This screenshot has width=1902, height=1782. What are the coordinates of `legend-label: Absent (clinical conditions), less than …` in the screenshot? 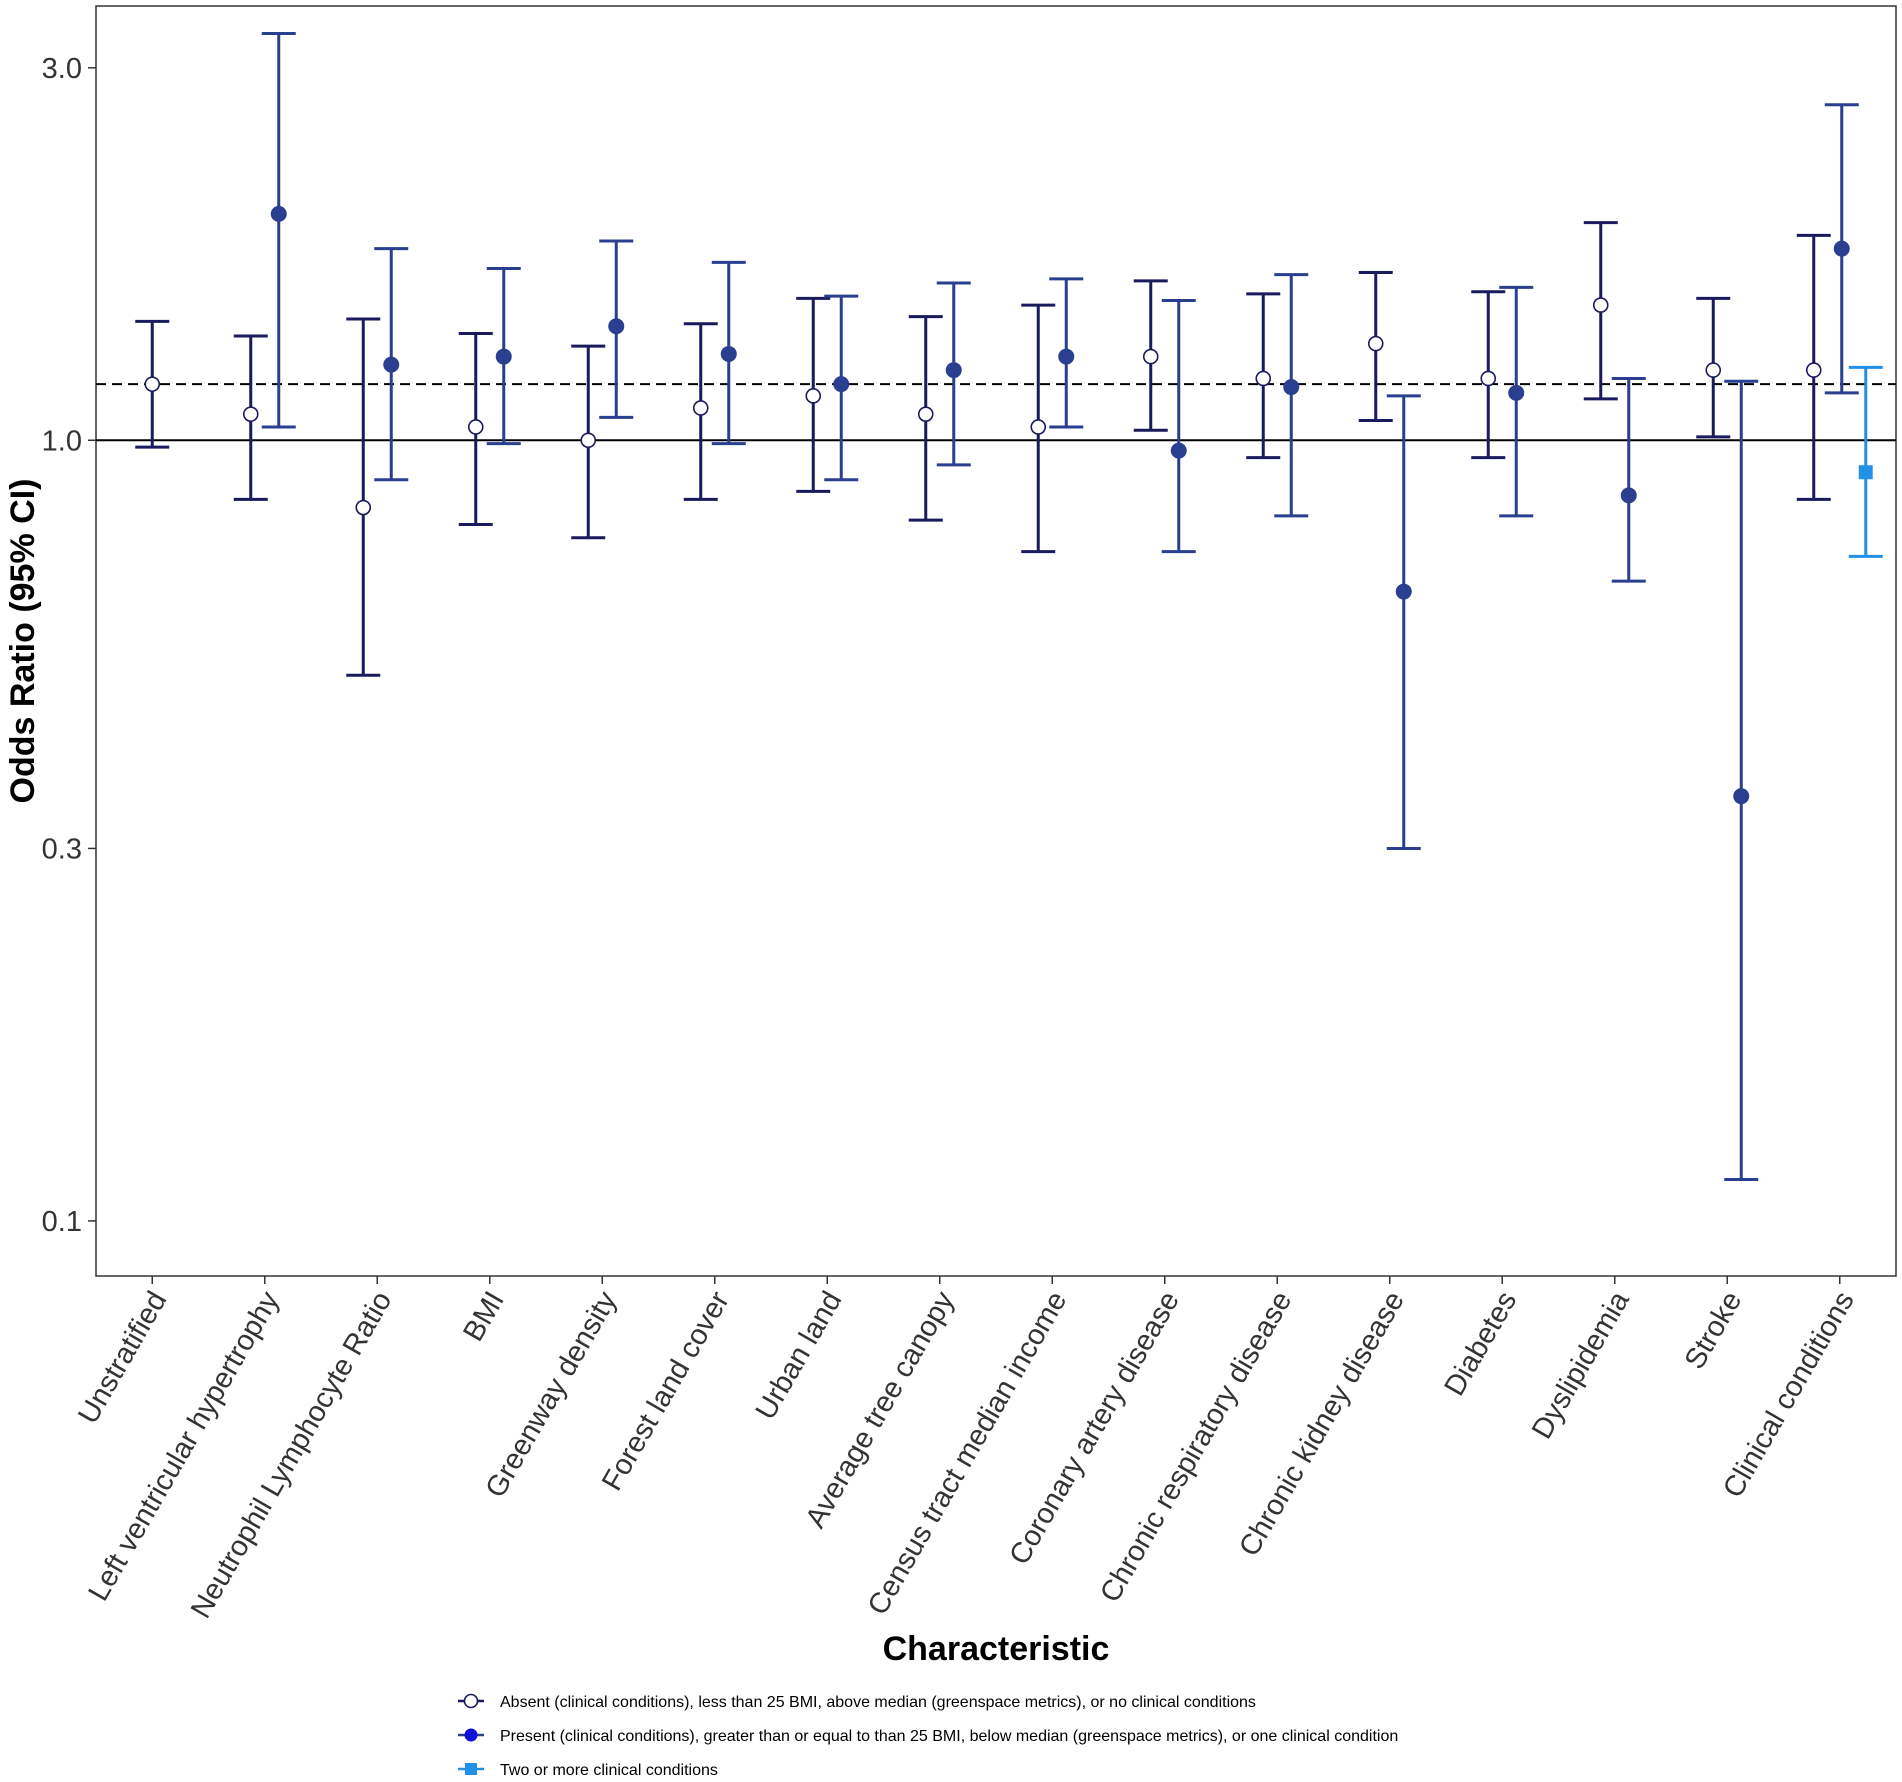 It's located at (878, 1702).